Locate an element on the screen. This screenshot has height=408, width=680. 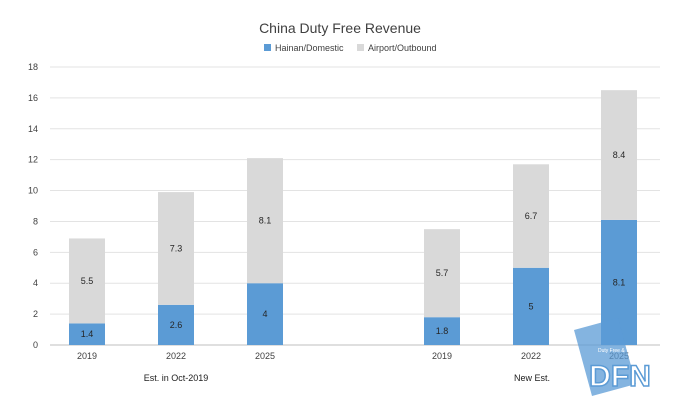
data-label-airport: 5.7 is located at coordinates (442, 273).